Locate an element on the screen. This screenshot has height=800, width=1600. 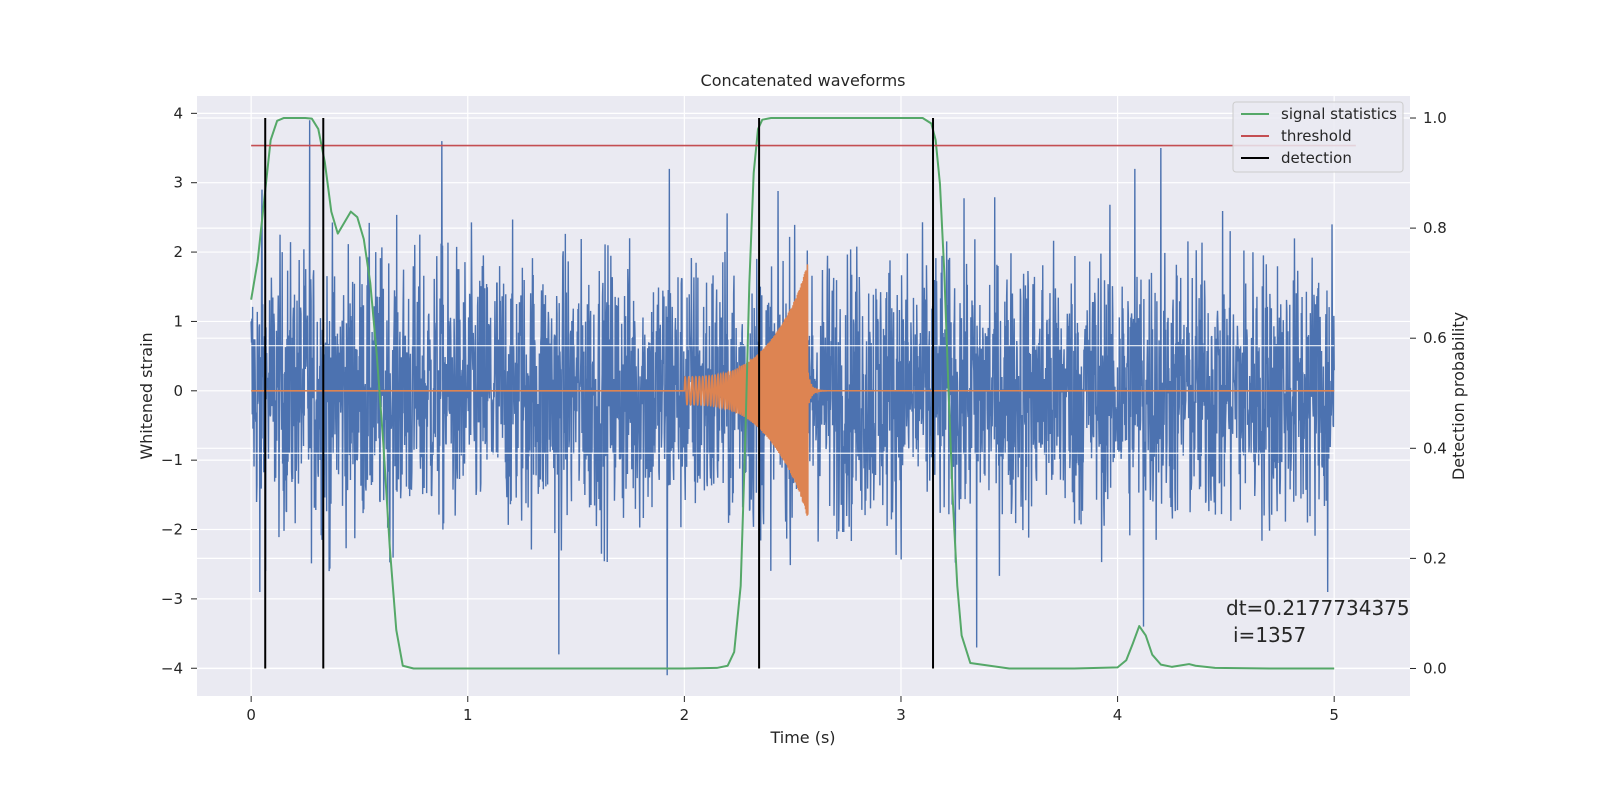
chart-title: Concatenated waveforms is located at coordinates (803, 80).